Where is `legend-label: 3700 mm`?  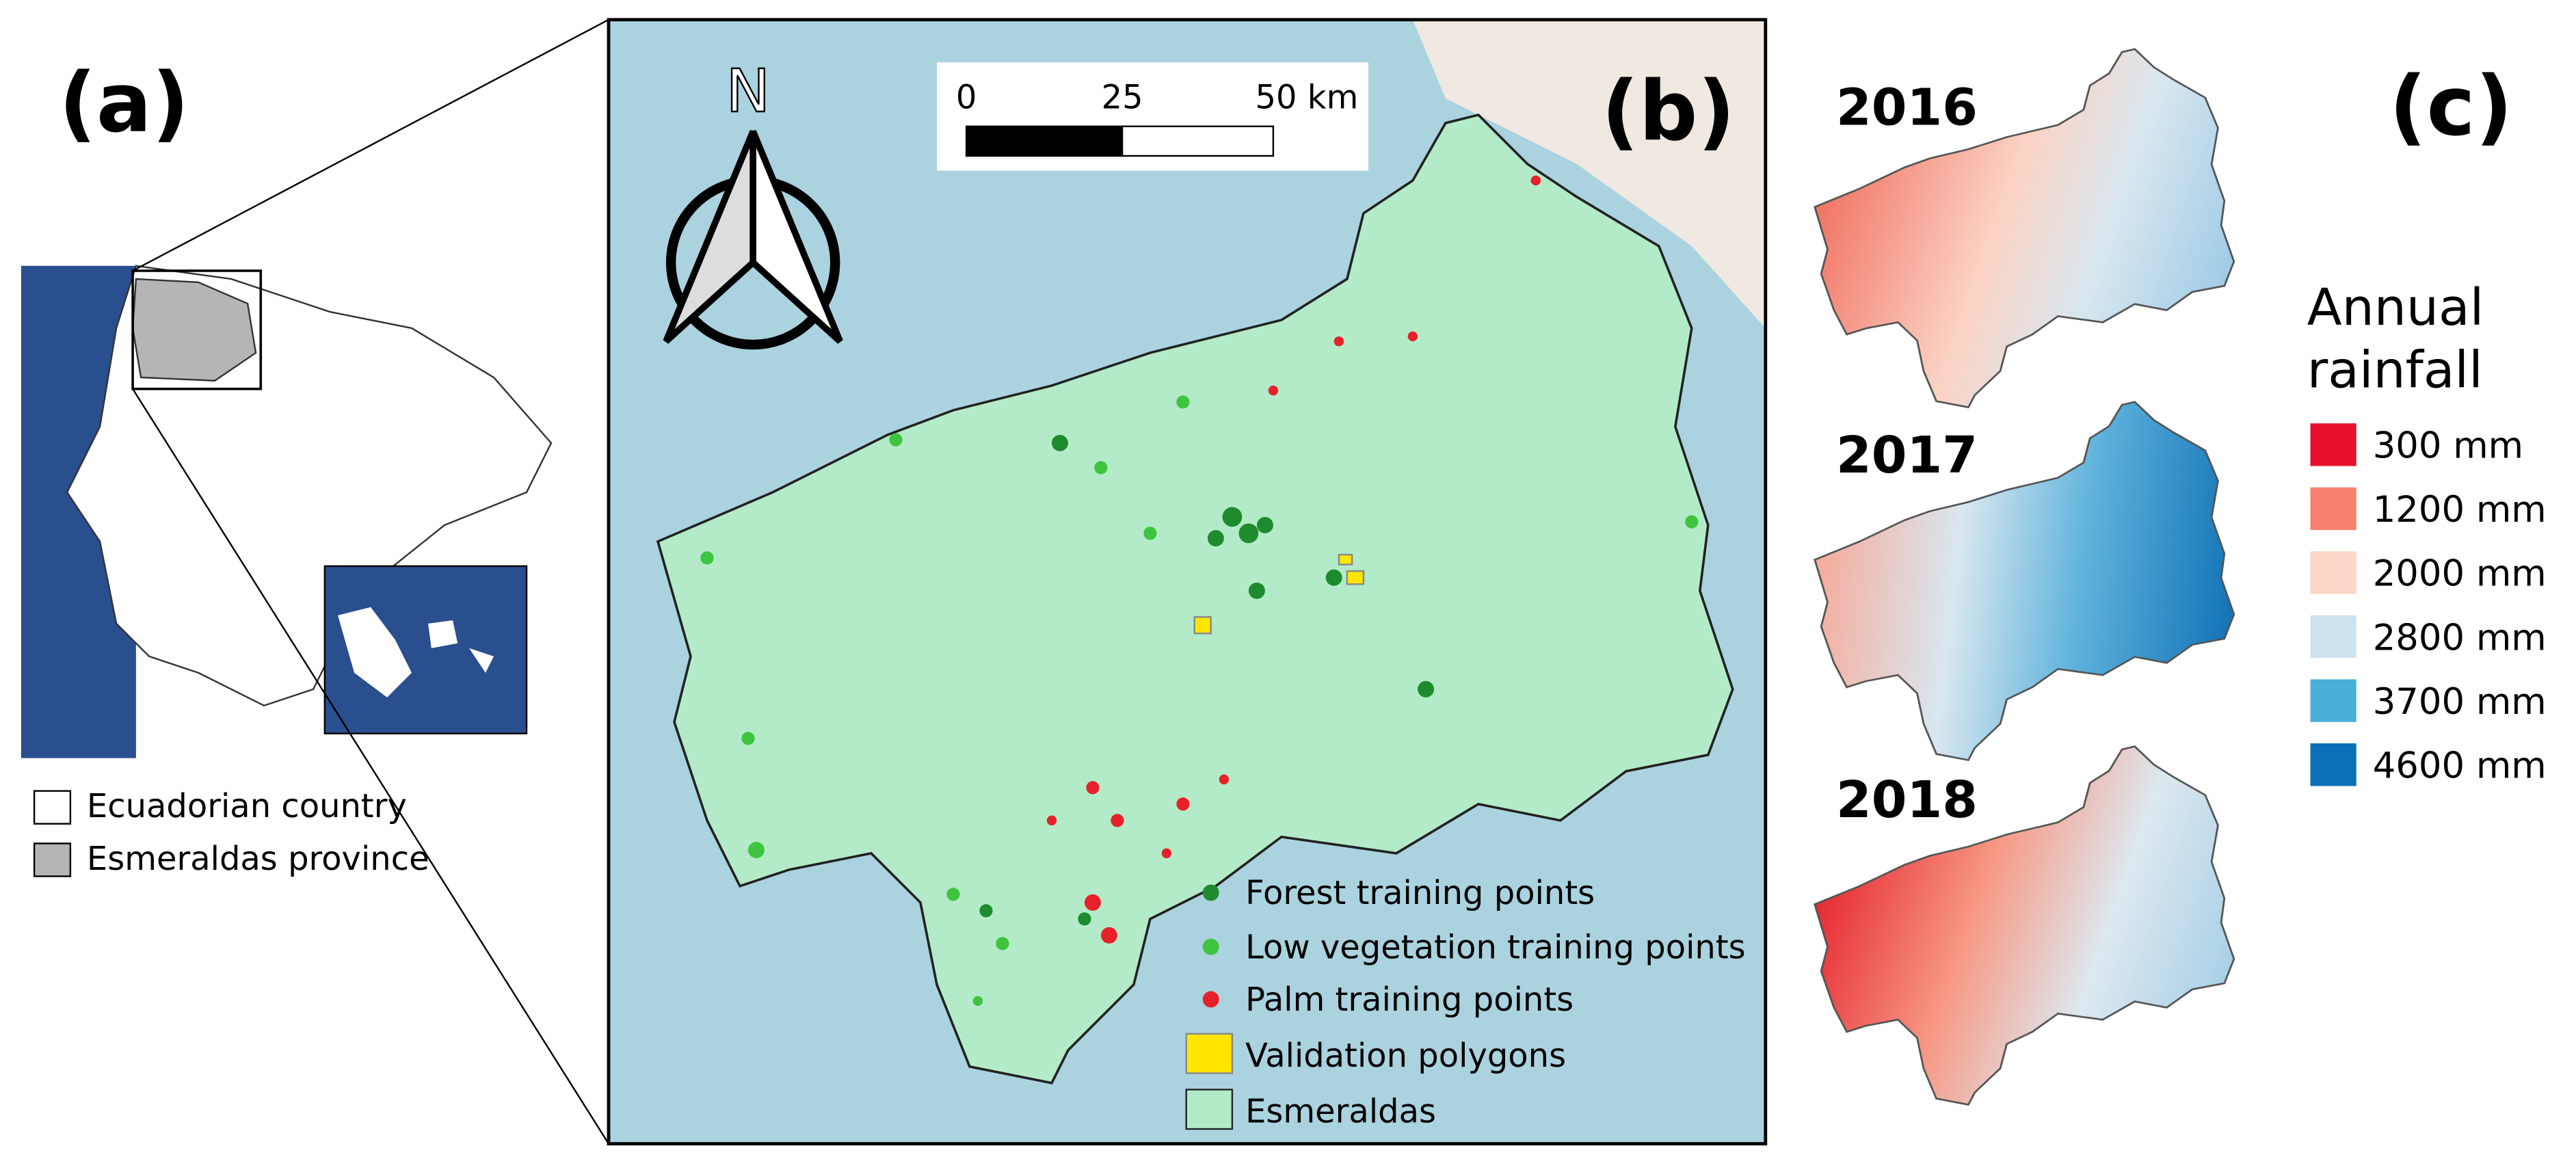
legend-label: 3700 mm is located at coordinates (2460, 702).